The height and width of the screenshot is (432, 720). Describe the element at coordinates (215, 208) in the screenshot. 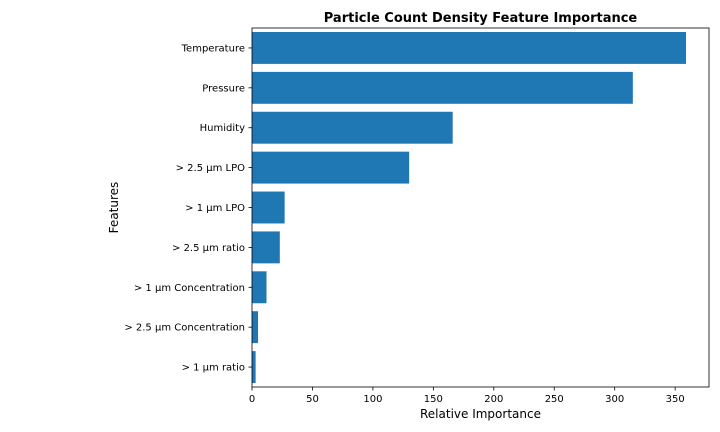

I see `y-tick-label: > 1 µm LPO` at that location.